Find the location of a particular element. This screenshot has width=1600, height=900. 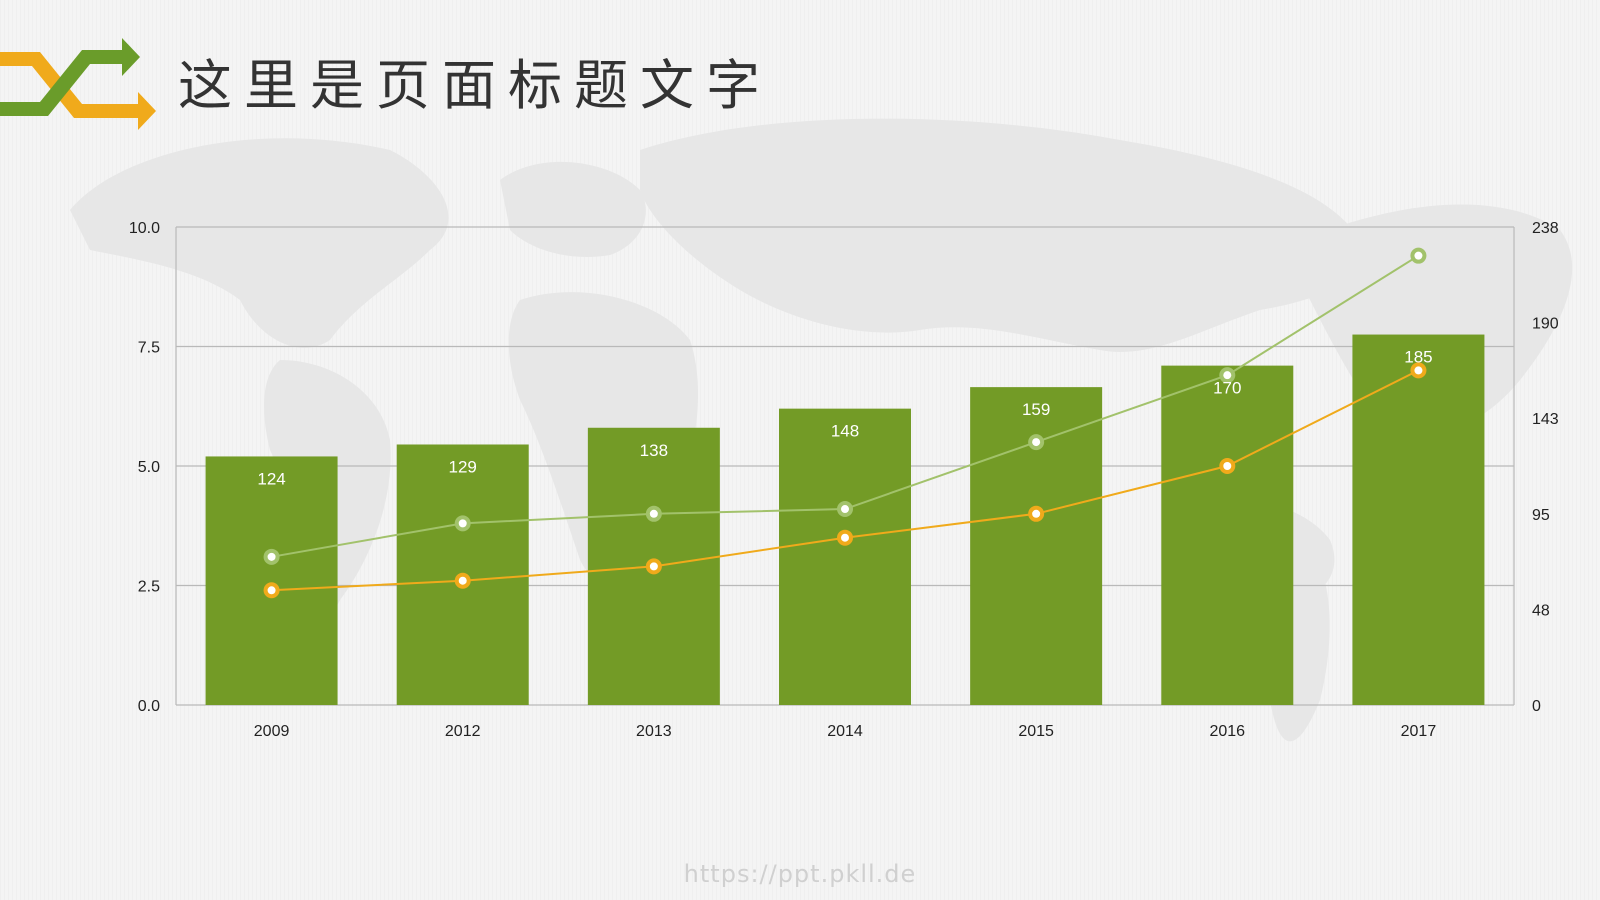

left-axis-tick-label: 2.5 is located at coordinates (149, 587).